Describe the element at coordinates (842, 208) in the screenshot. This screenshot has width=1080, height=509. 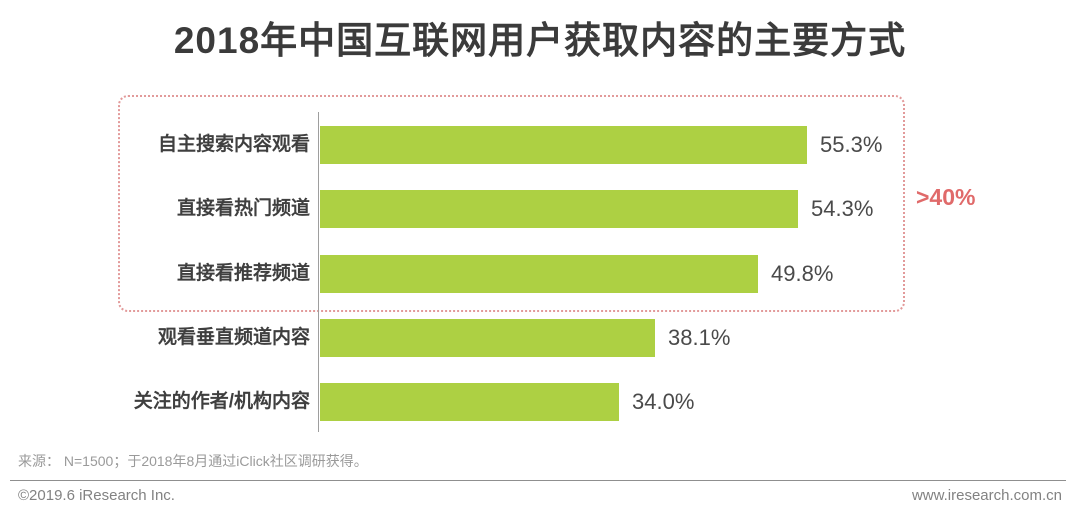
I see `bar-value: 54.3%` at that location.